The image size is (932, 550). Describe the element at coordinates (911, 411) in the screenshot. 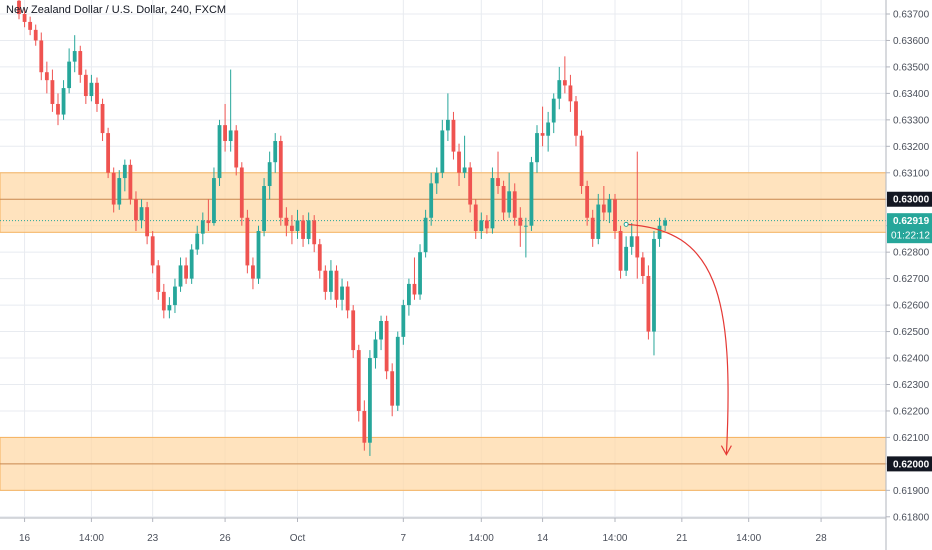

I see `price-tick-label: 0.62200` at that location.